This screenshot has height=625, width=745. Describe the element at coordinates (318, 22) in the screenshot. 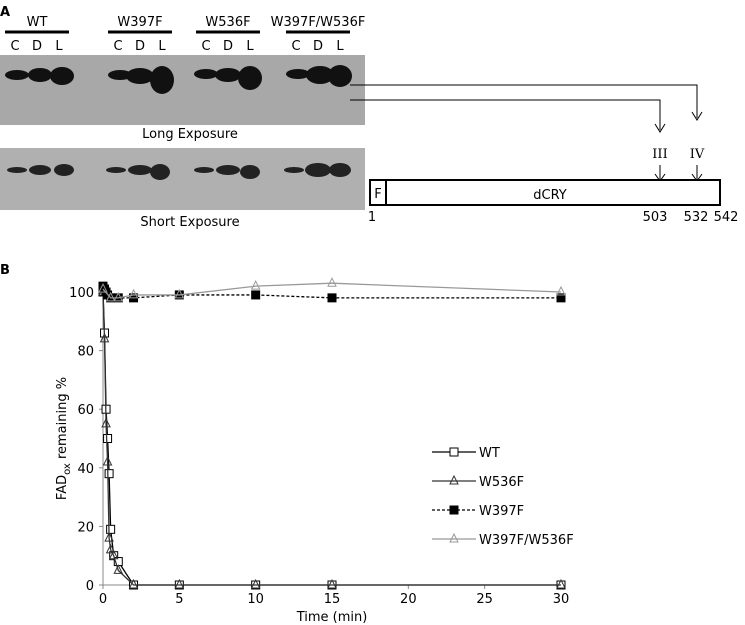

I see `group-name: W397F/W536F` at that location.